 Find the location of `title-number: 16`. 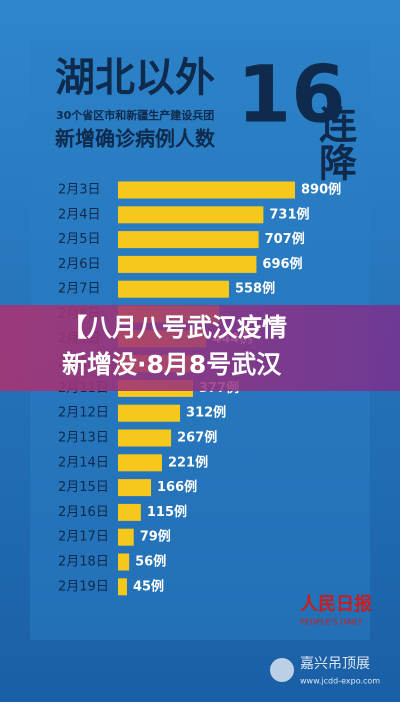

title-number: 16 is located at coordinates (291, 95).